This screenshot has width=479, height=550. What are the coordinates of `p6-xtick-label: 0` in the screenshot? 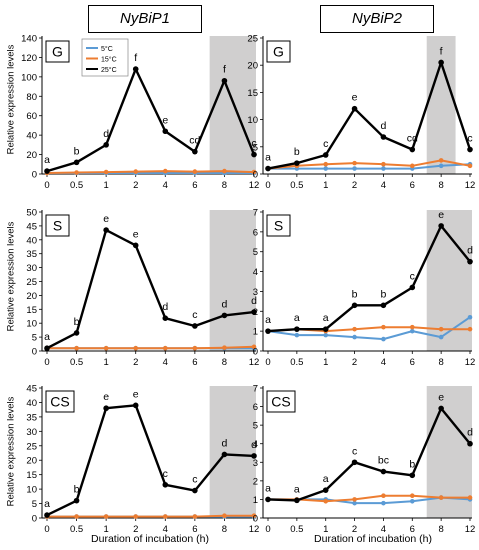 It's located at (267, 529).